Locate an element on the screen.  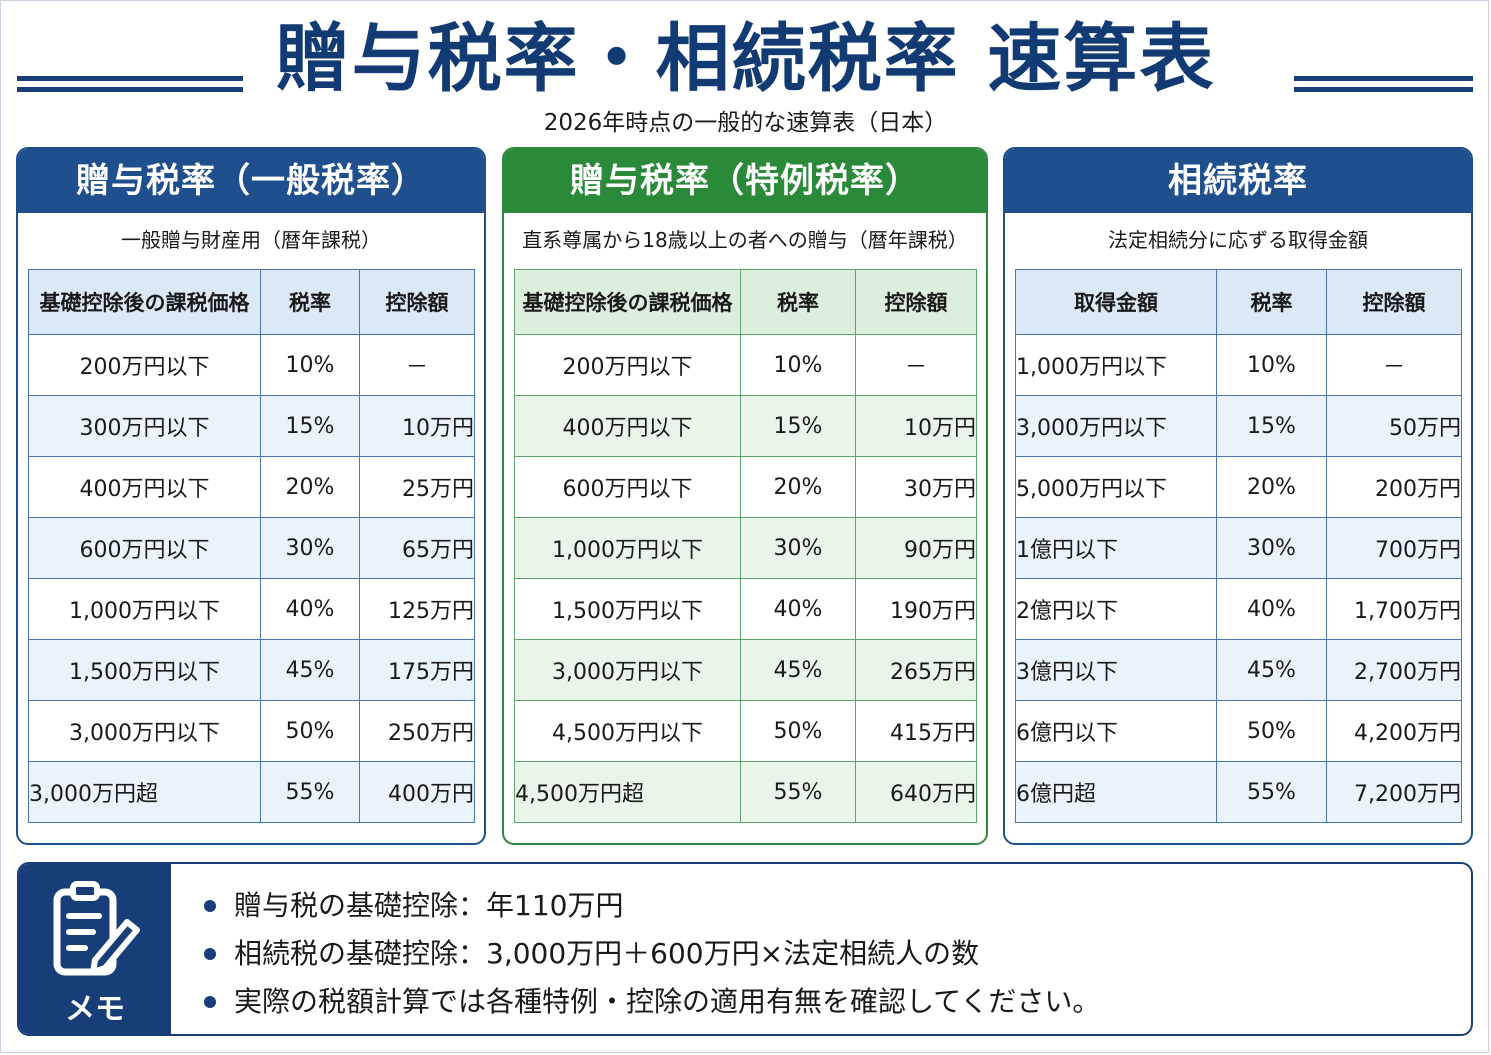
cell-rate: 15% is located at coordinates (310, 426).